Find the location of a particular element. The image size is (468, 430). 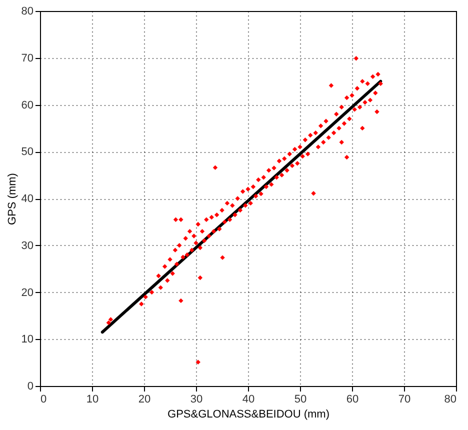

x-tick-label: 20 is located at coordinates (144, 400).